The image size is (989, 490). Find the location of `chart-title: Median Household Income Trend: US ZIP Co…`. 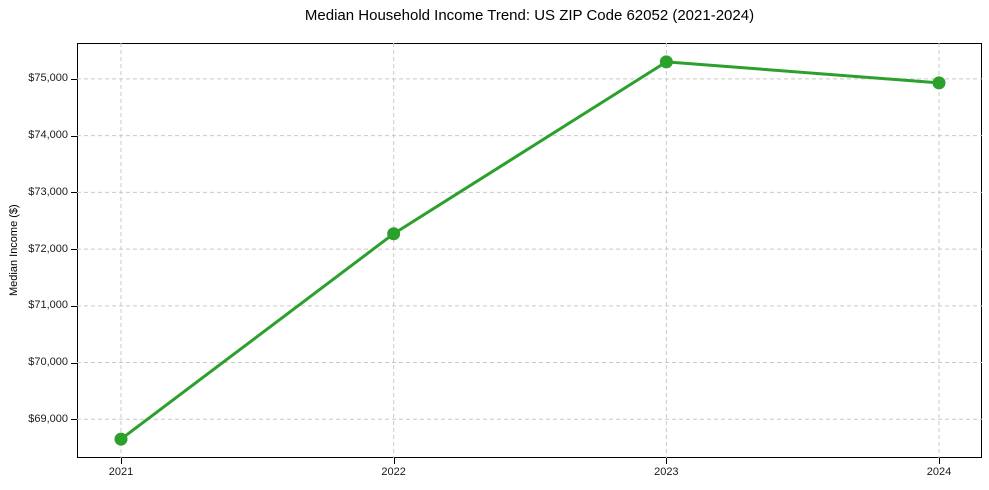

chart-title: Median Household Income Trend: US ZIP Co… is located at coordinates (529, 15).